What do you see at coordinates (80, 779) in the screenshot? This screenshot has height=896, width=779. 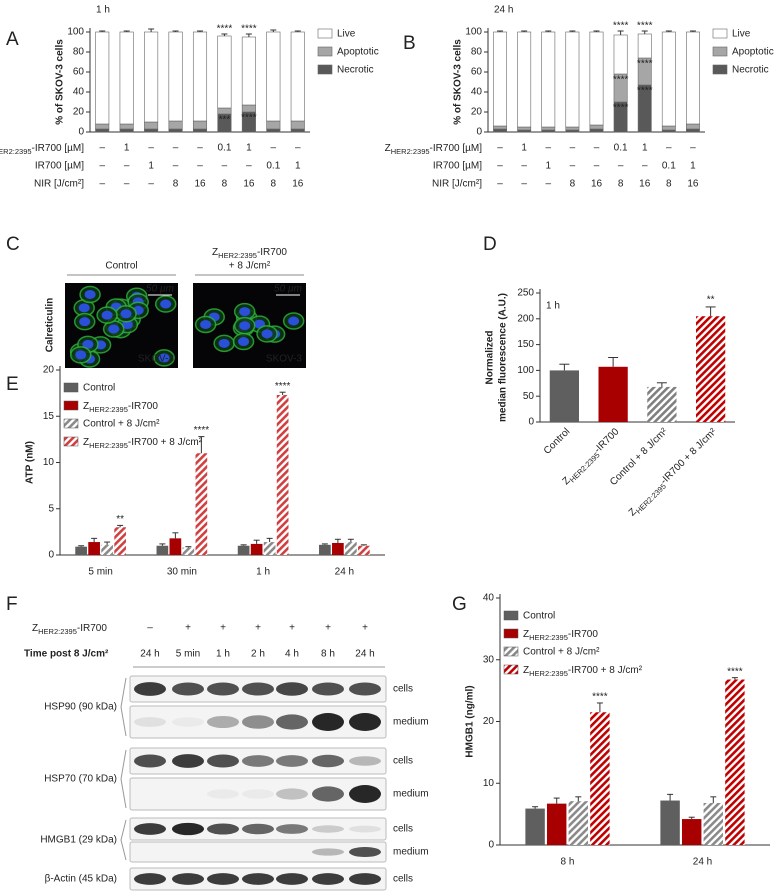 I see `protein-label: HSP70 (70 kDa)` at bounding box center [80, 779].